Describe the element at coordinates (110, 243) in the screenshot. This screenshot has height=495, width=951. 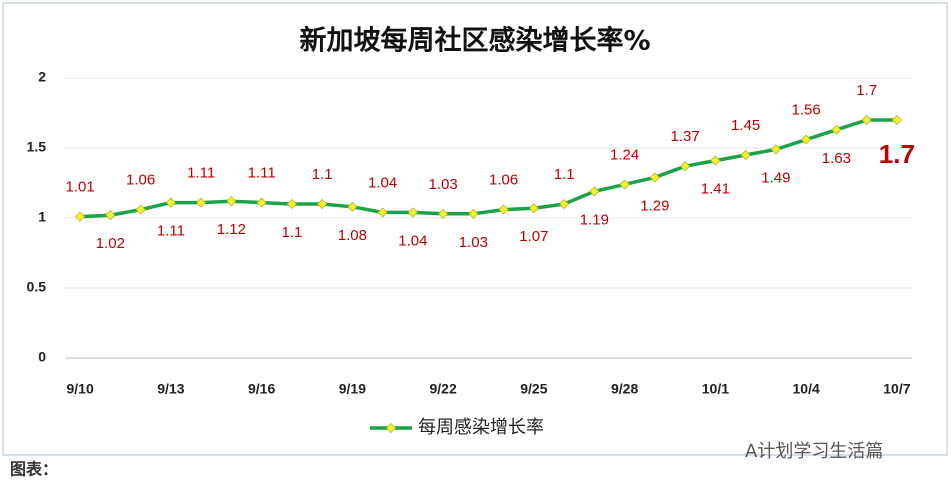
I see `value-label: 1.02` at that location.